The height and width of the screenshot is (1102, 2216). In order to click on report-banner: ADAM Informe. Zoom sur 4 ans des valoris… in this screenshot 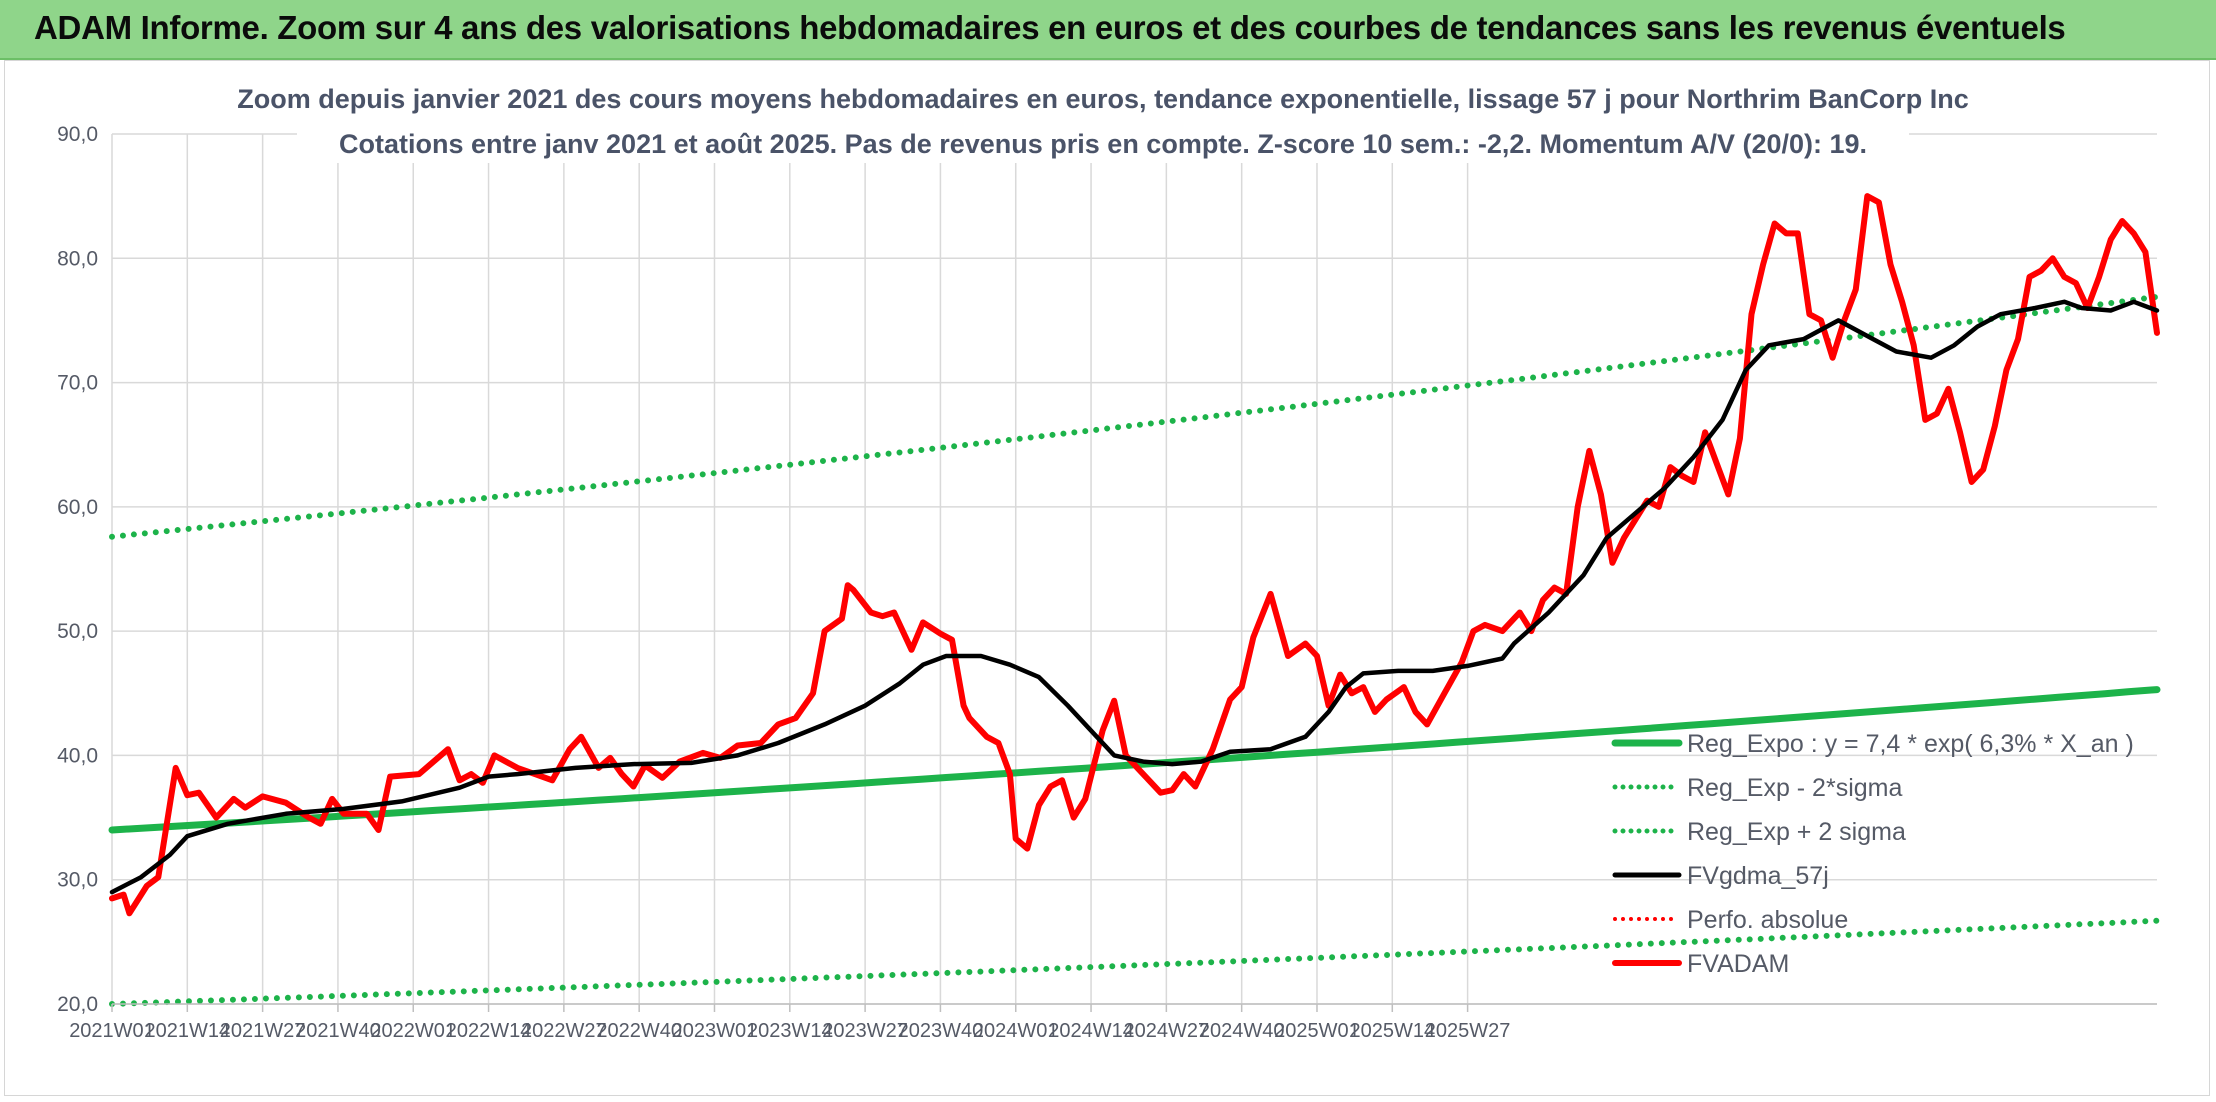, I will do `click(1108, 30)`.